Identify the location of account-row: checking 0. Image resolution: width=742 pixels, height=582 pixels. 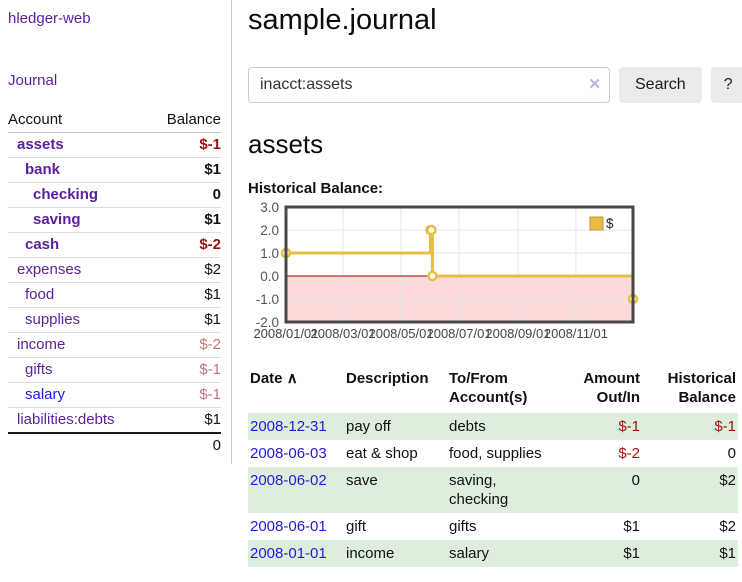
(114, 195).